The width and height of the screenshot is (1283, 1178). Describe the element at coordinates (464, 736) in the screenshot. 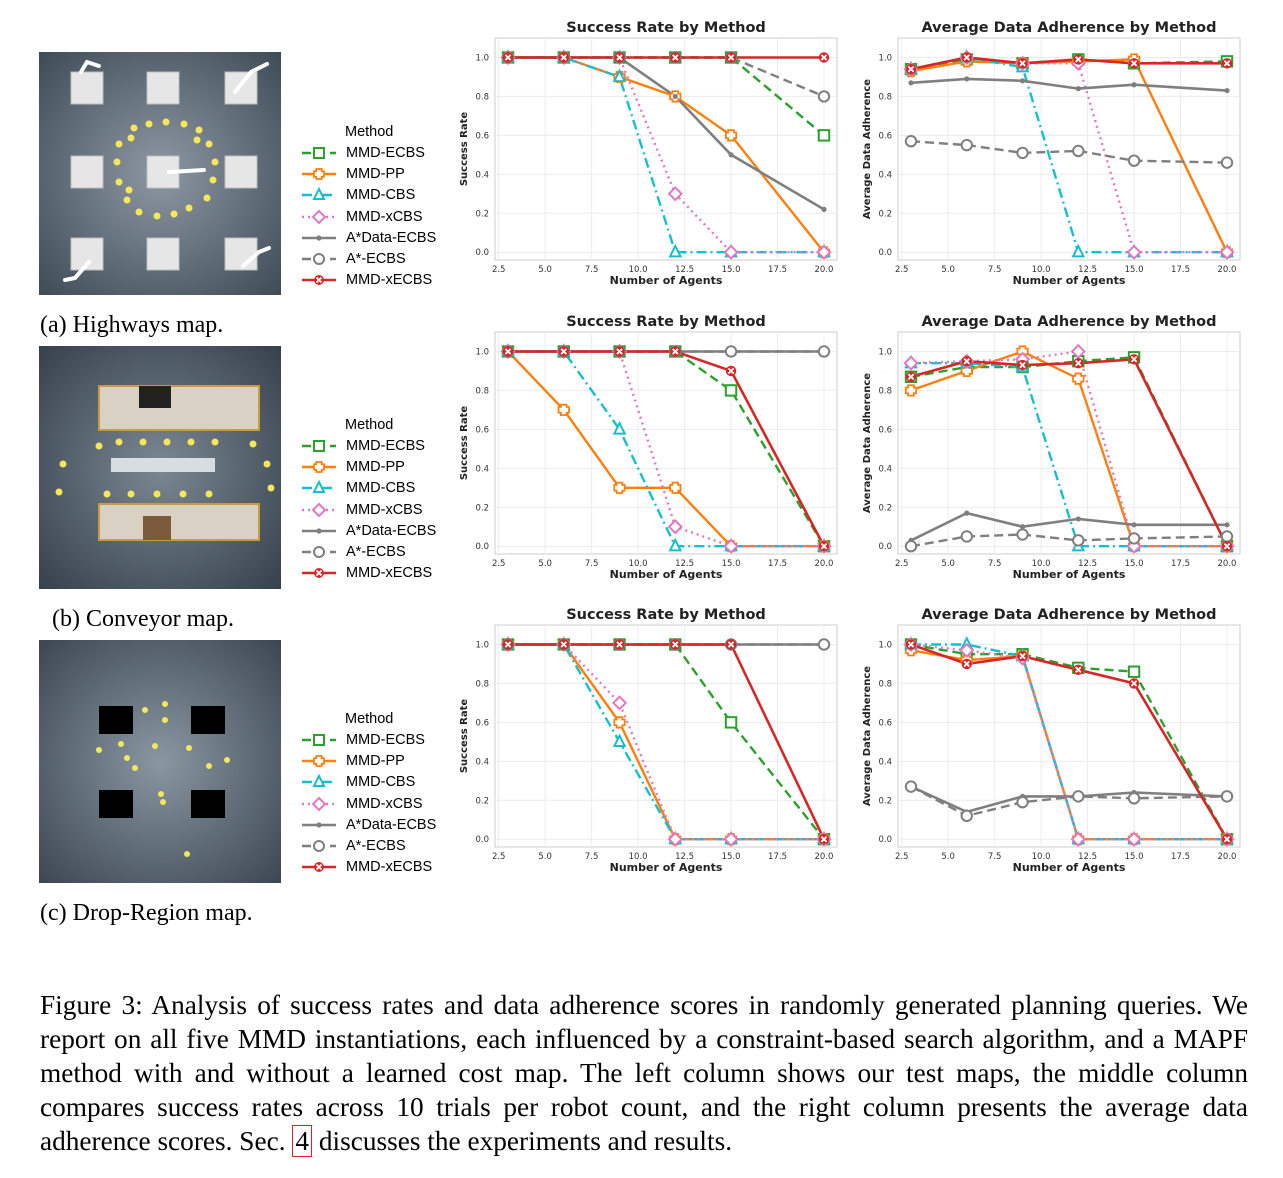

I see `y-axis-label: Success Rate` at that location.